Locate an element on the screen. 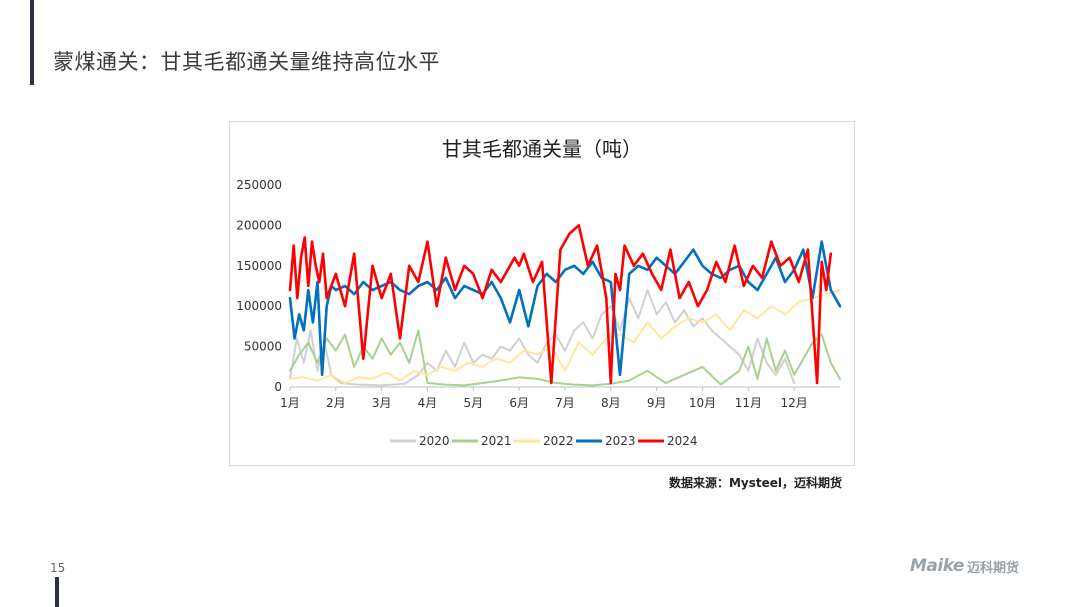 This screenshot has height=607, width=1080. x-tick-label: 8月 is located at coordinates (611, 403).